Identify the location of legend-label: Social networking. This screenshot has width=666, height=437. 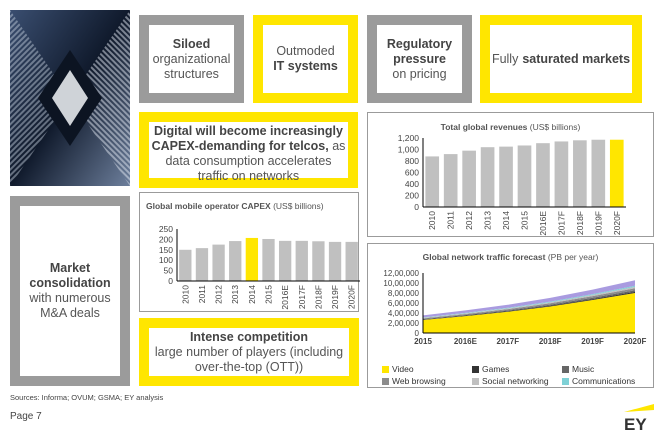
(515, 381).